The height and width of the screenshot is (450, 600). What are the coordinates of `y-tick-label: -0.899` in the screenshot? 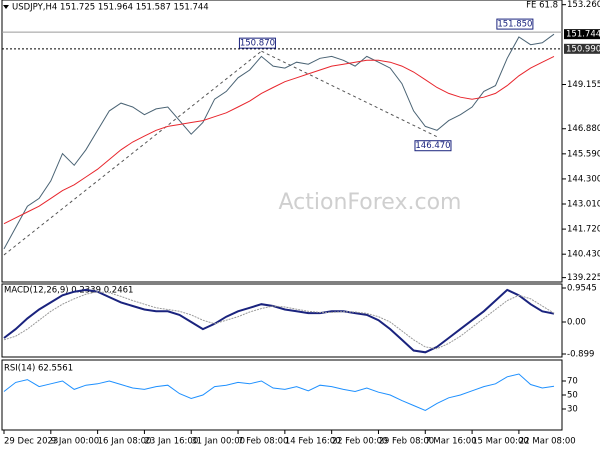 It's located at (580, 355).